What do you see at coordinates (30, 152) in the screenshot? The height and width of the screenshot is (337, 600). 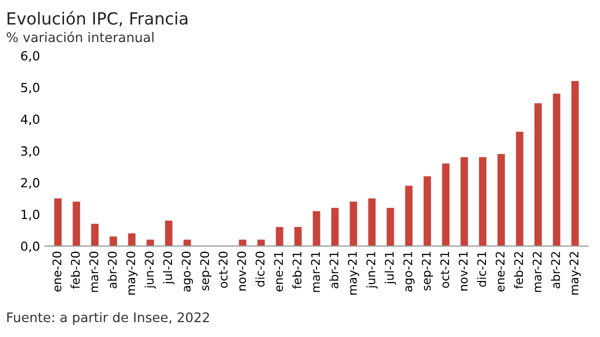 I see `y-tick-label: 3,0` at bounding box center [30, 152].